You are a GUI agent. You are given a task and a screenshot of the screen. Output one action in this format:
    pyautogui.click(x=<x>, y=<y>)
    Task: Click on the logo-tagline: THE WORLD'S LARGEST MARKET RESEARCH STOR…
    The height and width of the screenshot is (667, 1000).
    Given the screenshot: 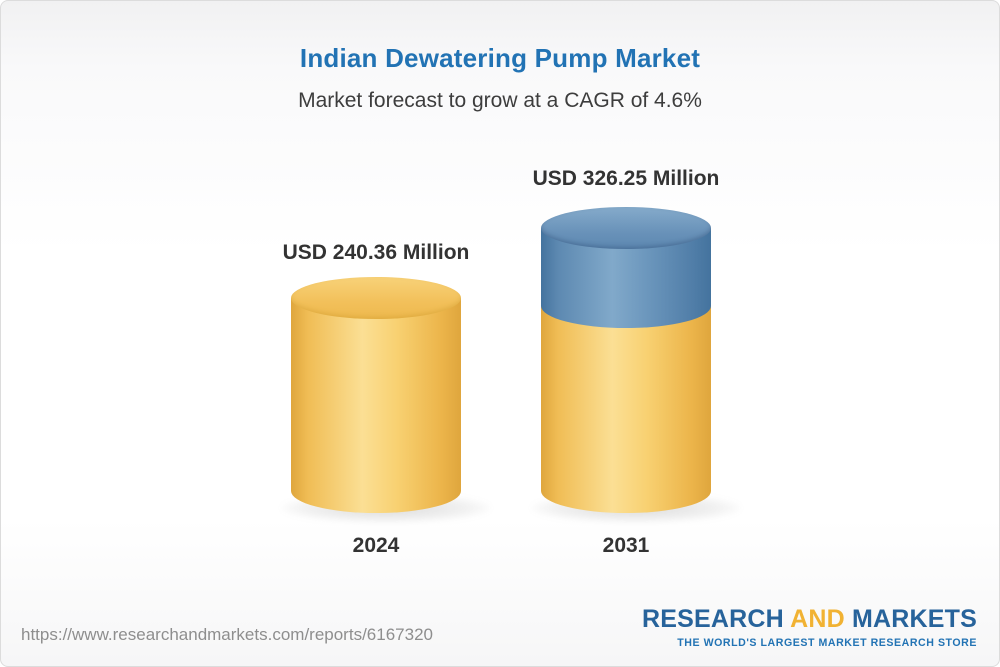 What is the action you would take?
    pyautogui.click(x=827, y=643)
    